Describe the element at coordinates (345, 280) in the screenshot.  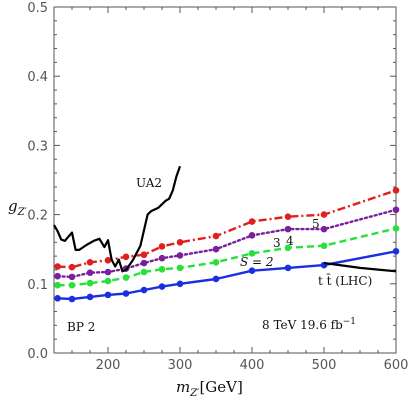
I see `ttbar-label: t t̄ (LHC)` at that location.